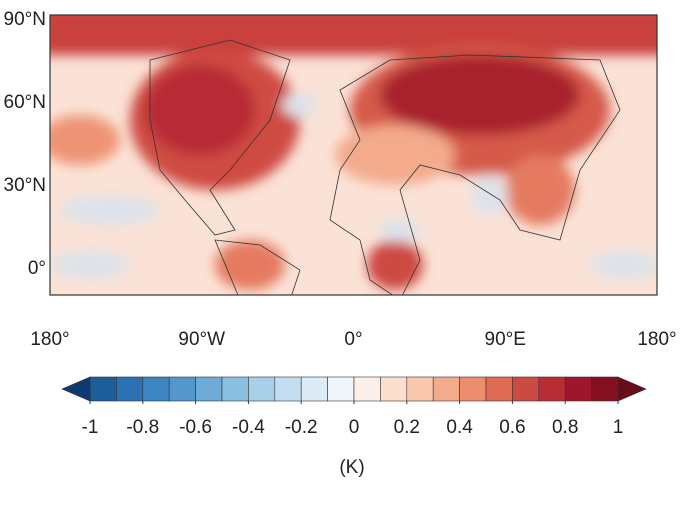 This screenshot has width=680, height=510. What do you see at coordinates (565, 427) in the screenshot?
I see `colorbar-tick-label: 0.8` at bounding box center [565, 427].